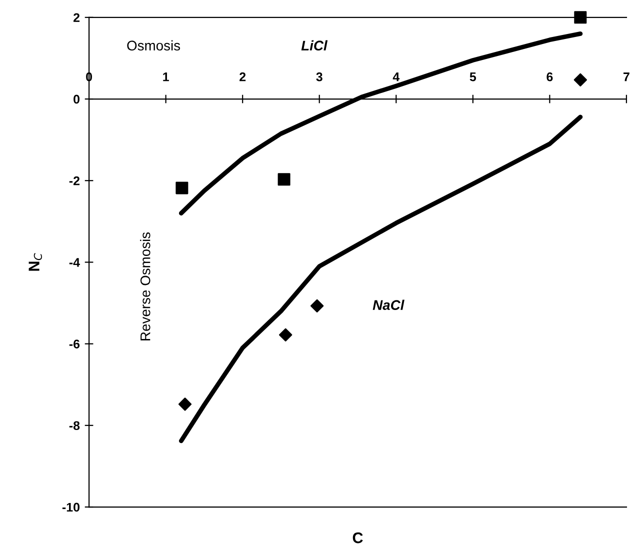 Image resolution: width=636 pixels, height=544 pixels. What do you see at coordinates (388, 305) in the screenshot?
I see `annotation: NaCl` at bounding box center [388, 305].